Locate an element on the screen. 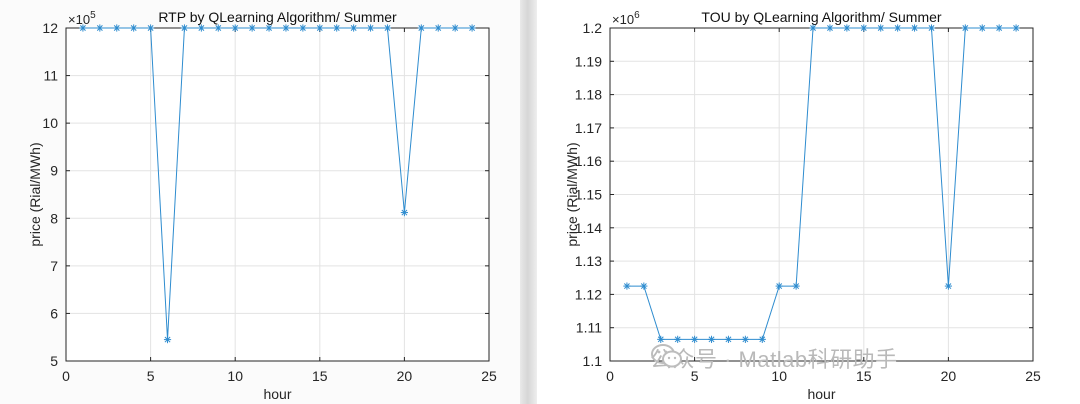 Image resolution: width=1080 pixels, height=404 pixels. x-tick-label: 0 is located at coordinates (66, 376).